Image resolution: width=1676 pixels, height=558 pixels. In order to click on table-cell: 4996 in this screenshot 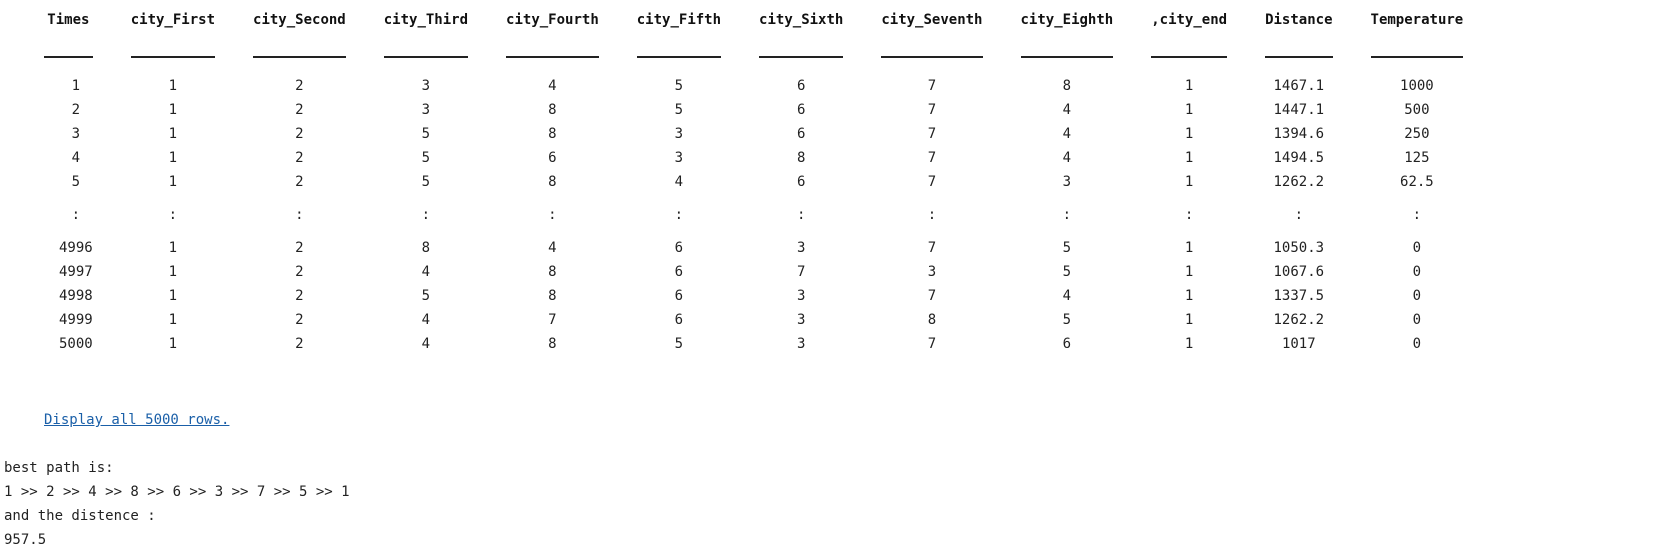, I will do `click(76, 248)`.